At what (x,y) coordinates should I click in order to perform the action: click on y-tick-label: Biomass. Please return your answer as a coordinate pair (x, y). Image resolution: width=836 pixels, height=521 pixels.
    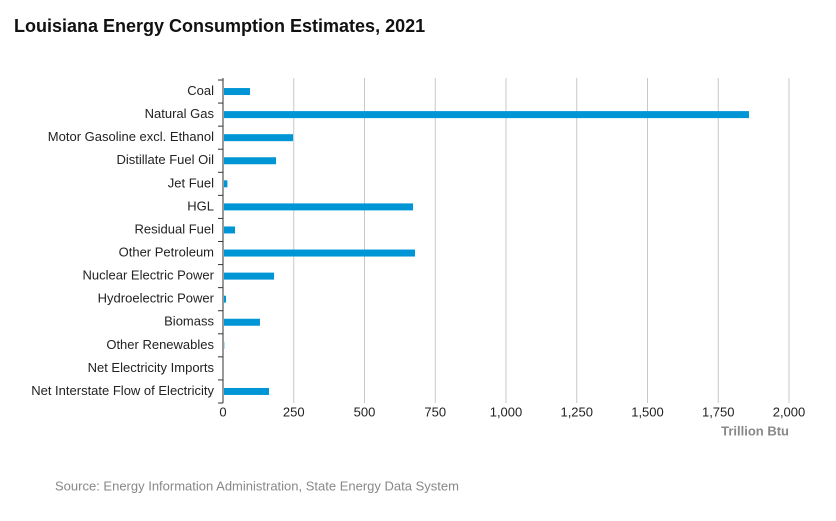
    Looking at the image, I should click on (189, 321).